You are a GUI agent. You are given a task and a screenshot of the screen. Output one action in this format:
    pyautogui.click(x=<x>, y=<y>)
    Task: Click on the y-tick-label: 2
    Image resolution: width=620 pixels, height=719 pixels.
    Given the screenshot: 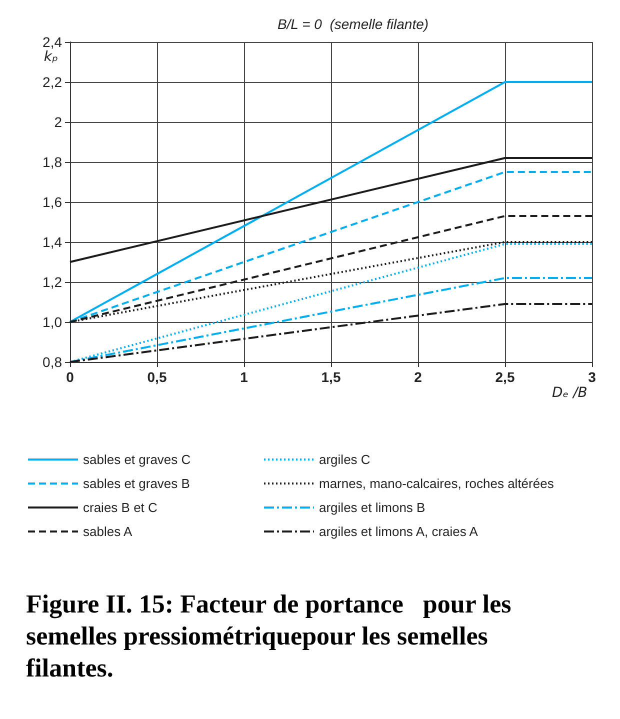 What is the action you would take?
    pyautogui.click(x=58, y=122)
    